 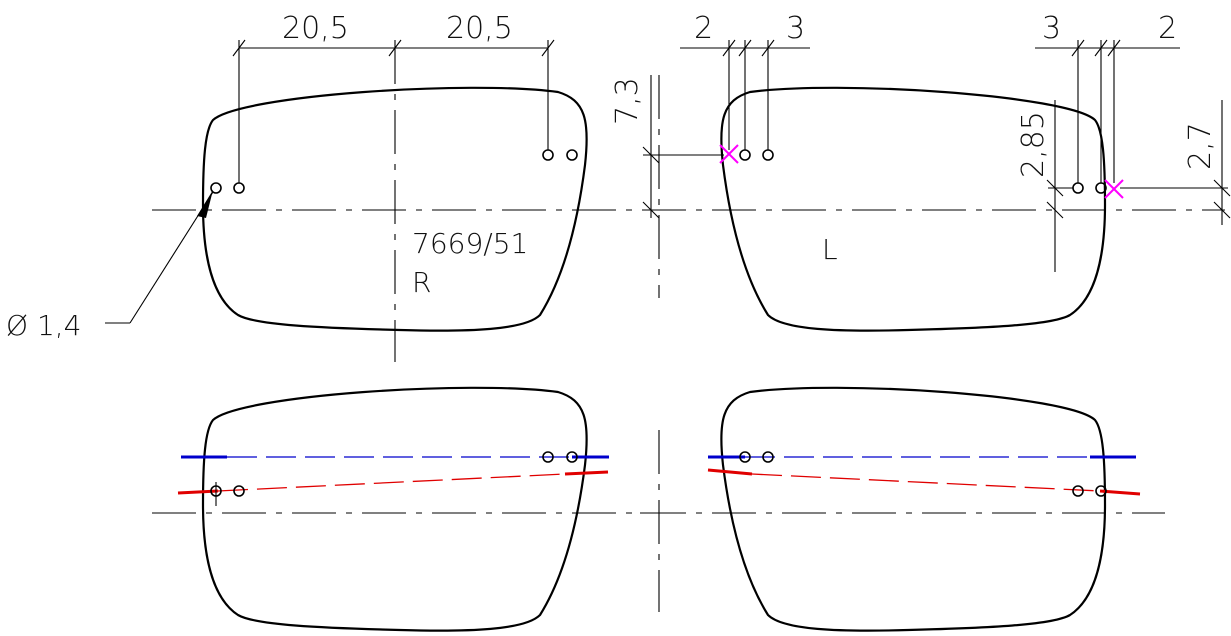 What do you see at coordinates (394, 478) in the screenshot?
I see `right-lens-holes-bottom` at bounding box center [394, 478].